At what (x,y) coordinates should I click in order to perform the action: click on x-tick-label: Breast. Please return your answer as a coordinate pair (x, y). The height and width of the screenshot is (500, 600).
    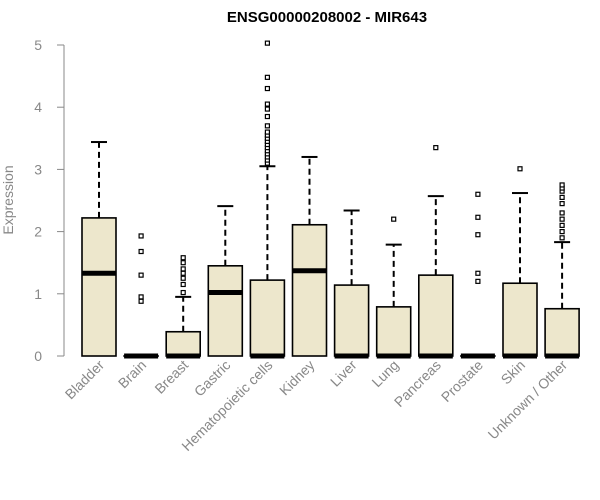
    Looking at the image, I should click on (171, 377).